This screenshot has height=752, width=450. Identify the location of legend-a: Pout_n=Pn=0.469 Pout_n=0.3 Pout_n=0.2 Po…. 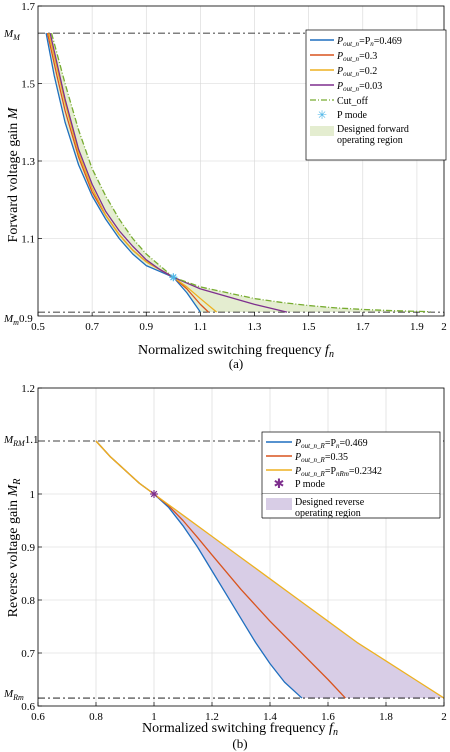
(376, 95).